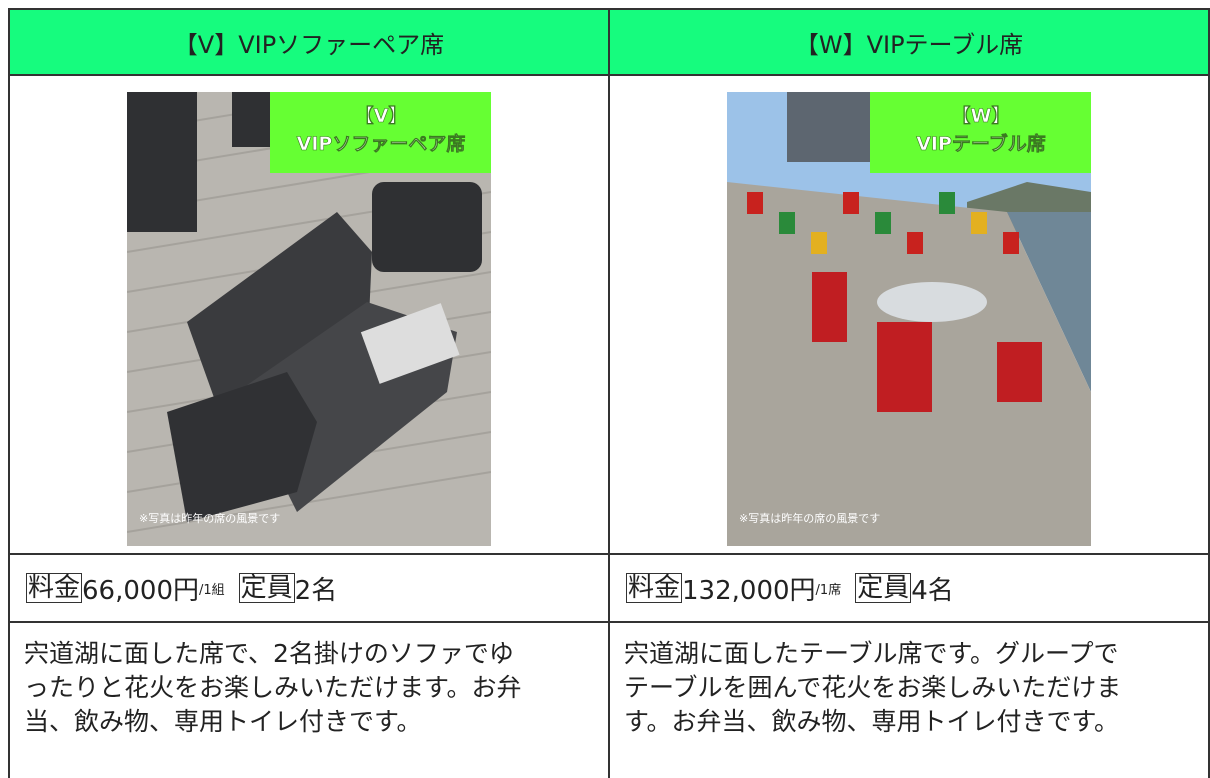  What do you see at coordinates (309, 43) in the screenshot?
I see `column-title: 【V】VIPソファーペア席` at bounding box center [309, 43].